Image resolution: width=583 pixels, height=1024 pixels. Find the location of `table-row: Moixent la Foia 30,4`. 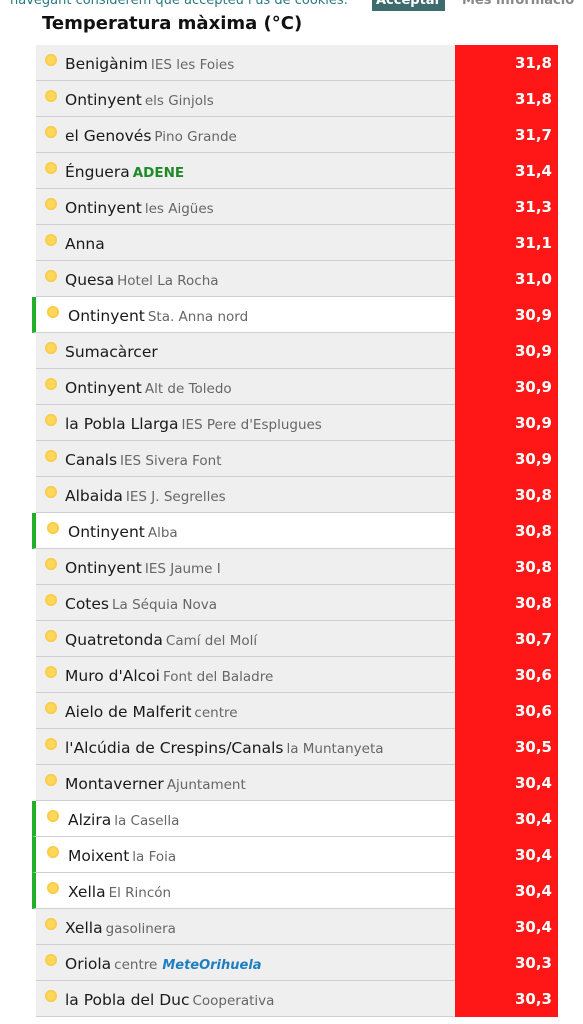

table-row: Moixent la Foia 30,4 is located at coordinates (295, 855).